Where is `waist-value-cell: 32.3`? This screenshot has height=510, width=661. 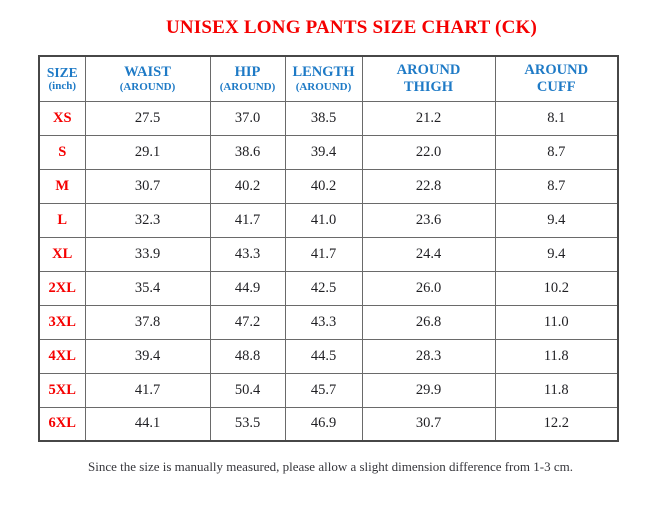 waist-value-cell: 32.3 is located at coordinates (147, 220).